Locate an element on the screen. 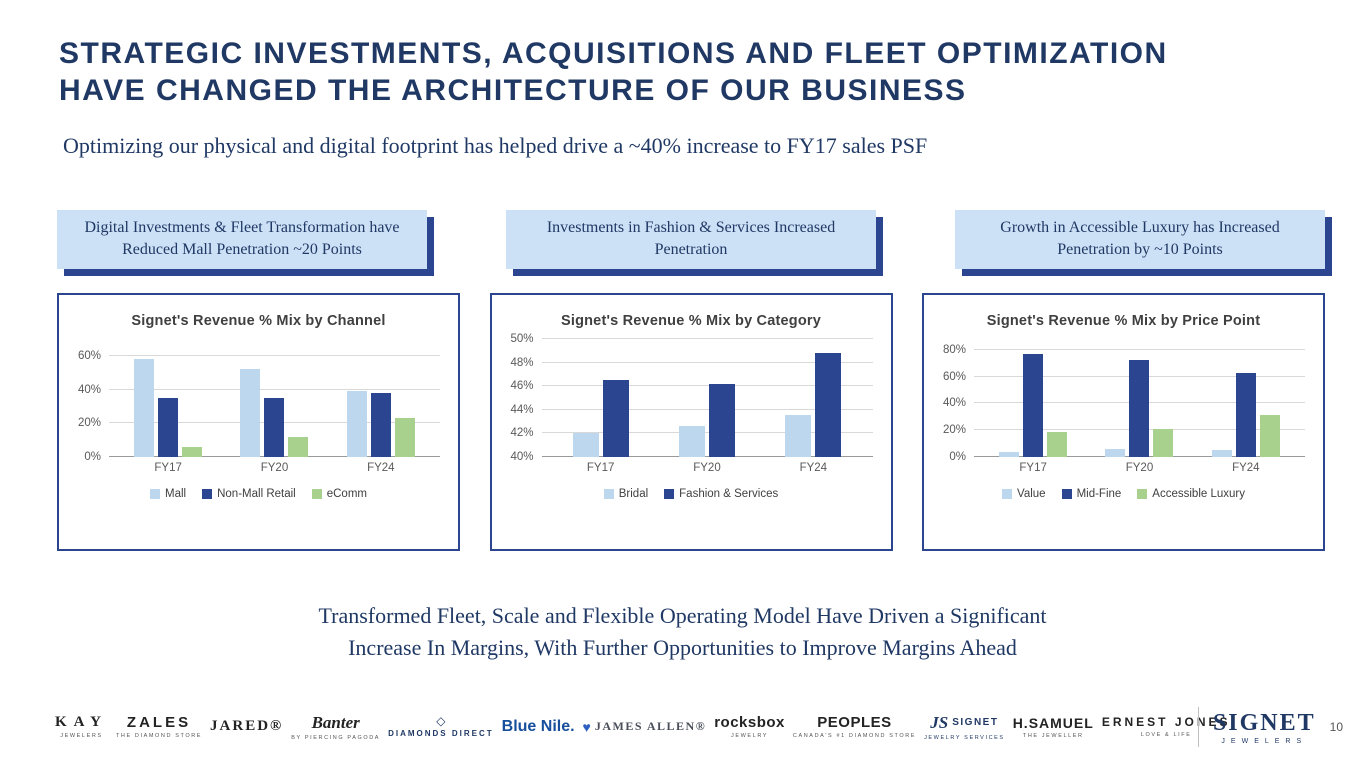 The image size is (1365, 768). legend-item: Fashion & Services is located at coordinates (721, 494).